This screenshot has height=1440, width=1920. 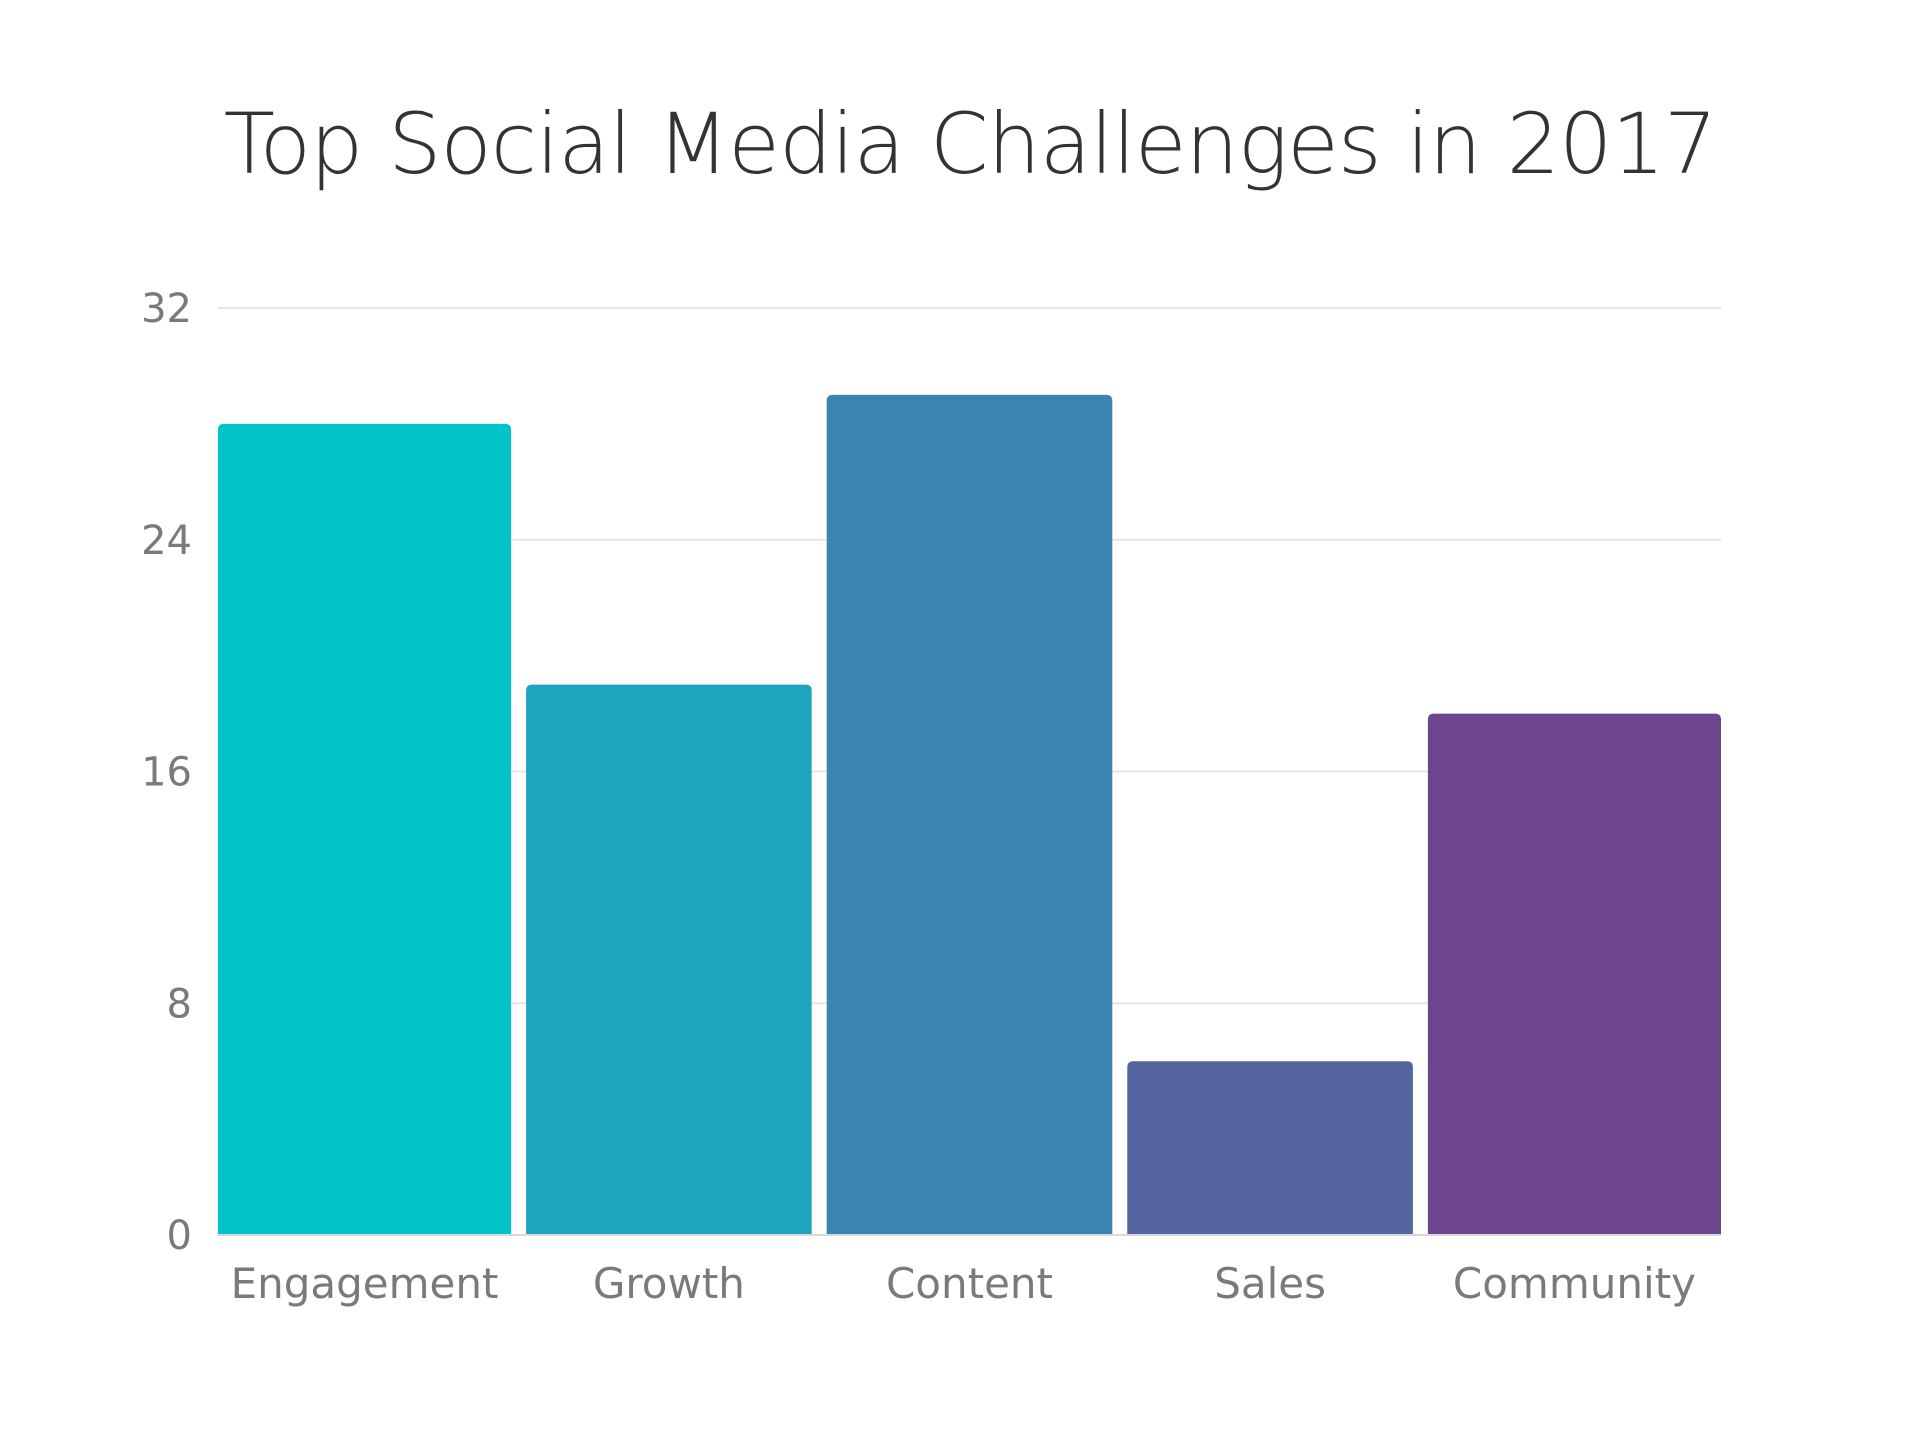 What do you see at coordinates (179, 1236) in the screenshot?
I see `y-tick-label: 0` at bounding box center [179, 1236].